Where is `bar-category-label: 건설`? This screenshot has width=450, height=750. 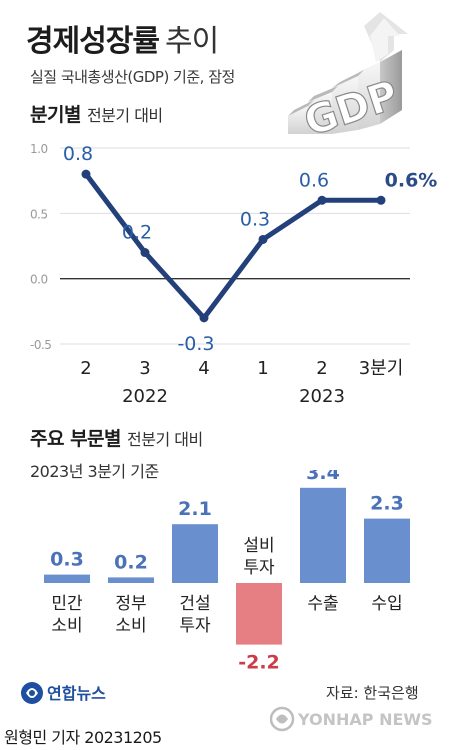 bar-category-label: 건설 is located at coordinates (194, 604).